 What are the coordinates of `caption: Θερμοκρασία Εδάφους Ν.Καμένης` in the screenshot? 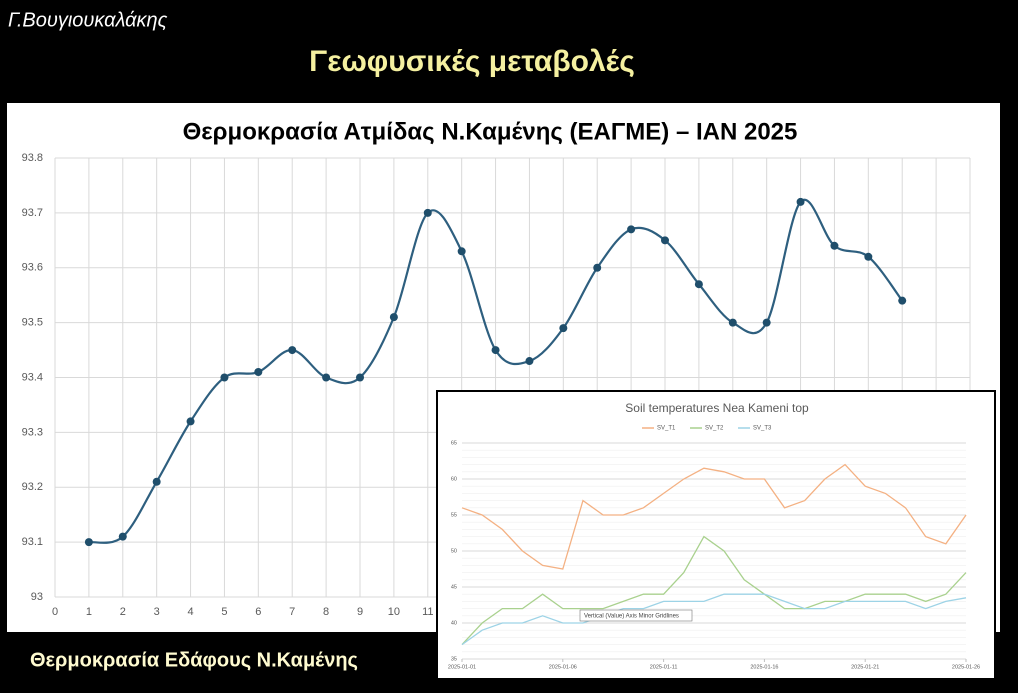 It's located at (194, 660).